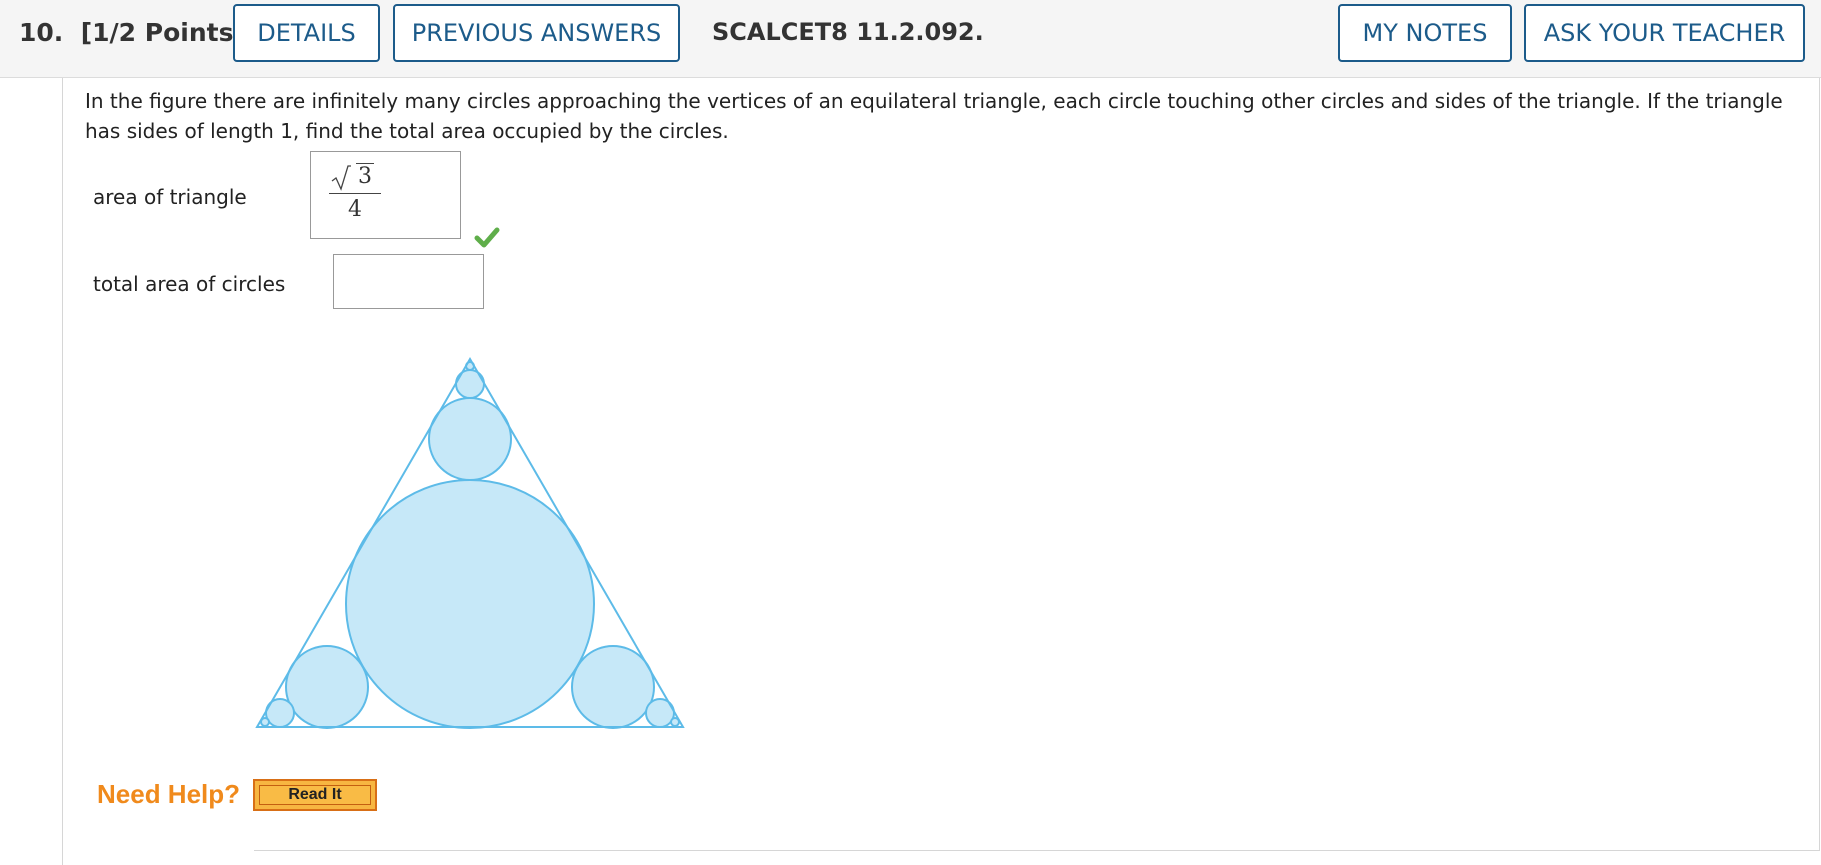 This screenshot has width=1821, height=865. I want to click on equilateral-triangle, so click(470, 542).